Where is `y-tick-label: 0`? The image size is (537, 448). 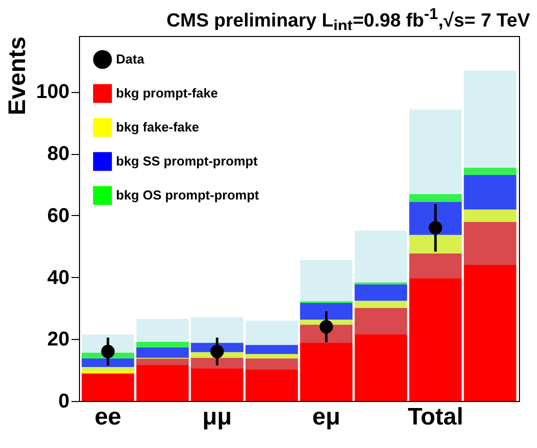 y-tick-label: 0 is located at coordinates (64, 401).